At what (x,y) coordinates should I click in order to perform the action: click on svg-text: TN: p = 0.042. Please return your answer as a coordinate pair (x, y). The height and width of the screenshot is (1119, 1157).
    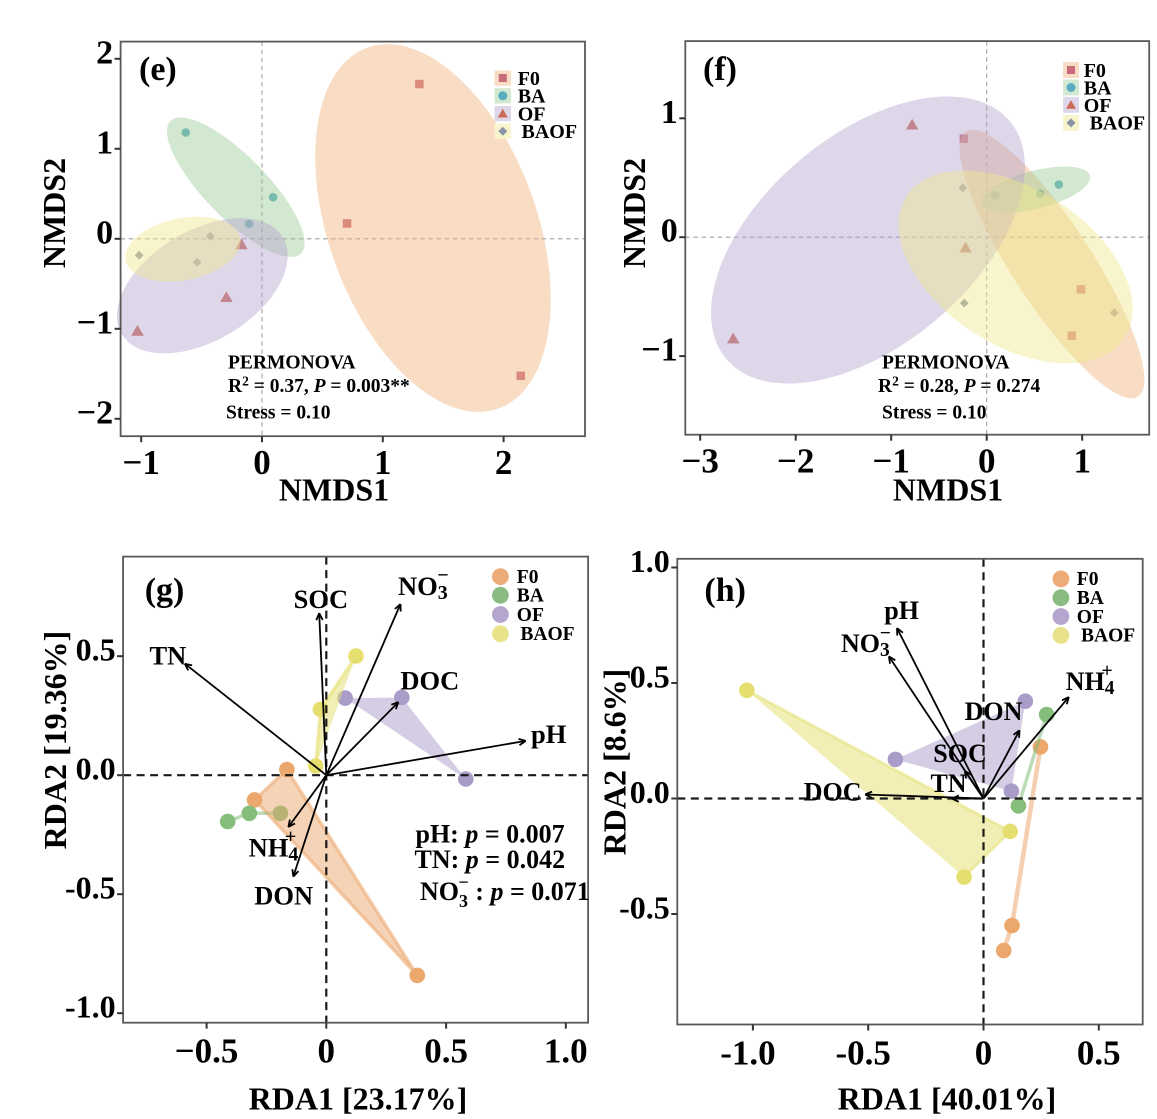
    Looking at the image, I should click on (490, 859).